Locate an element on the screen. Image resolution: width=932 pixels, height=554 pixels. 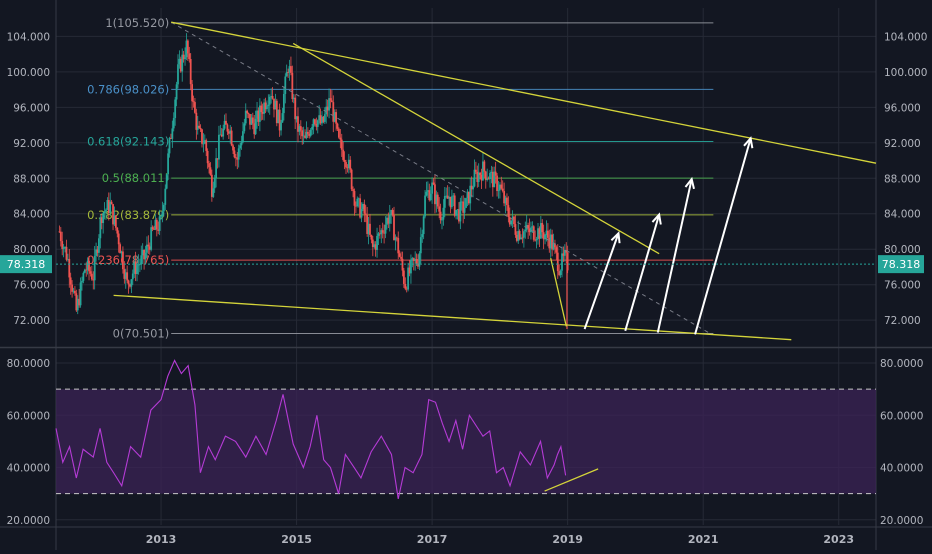
rsi-line is located at coordinates (311, 429).